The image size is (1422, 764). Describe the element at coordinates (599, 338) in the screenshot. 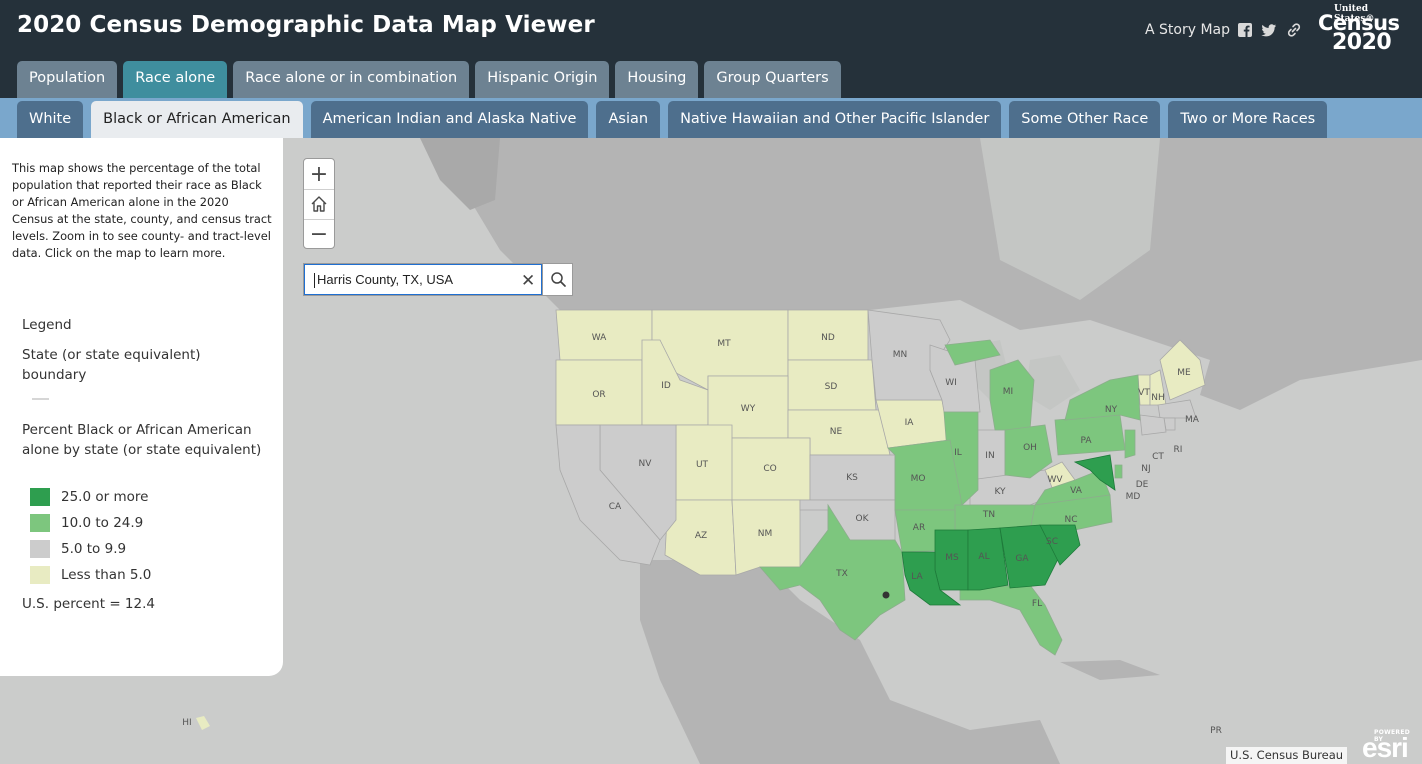

I see `svg-text: WA` at that location.